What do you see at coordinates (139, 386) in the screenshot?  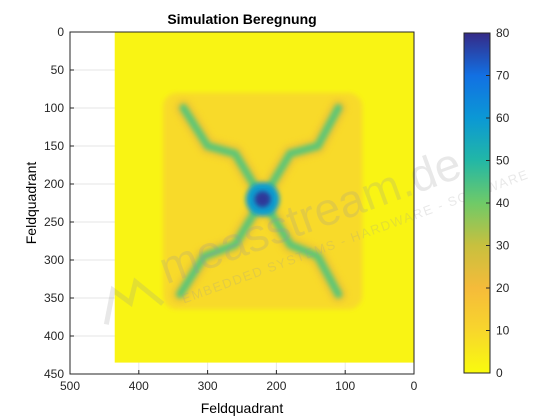 I see `x-tick-label: 400` at bounding box center [139, 386].